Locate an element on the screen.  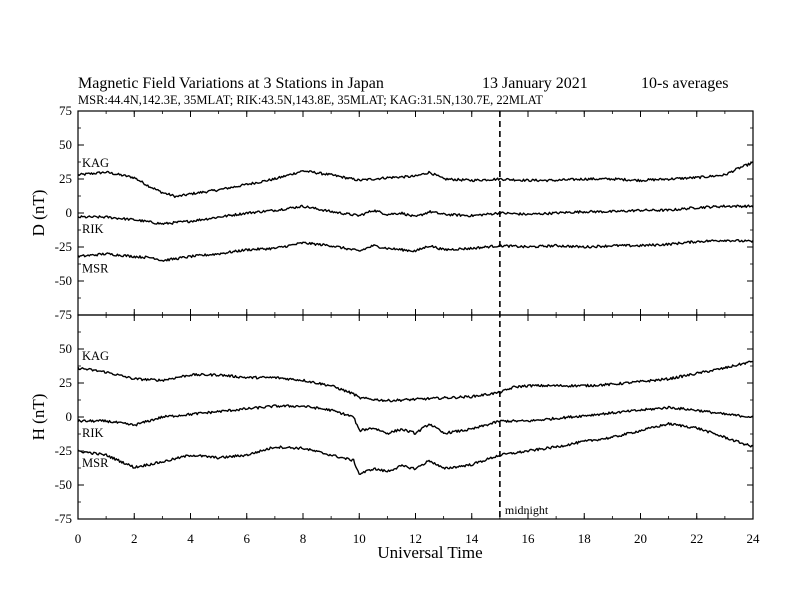
series-h-rik is located at coordinates (415, 419).